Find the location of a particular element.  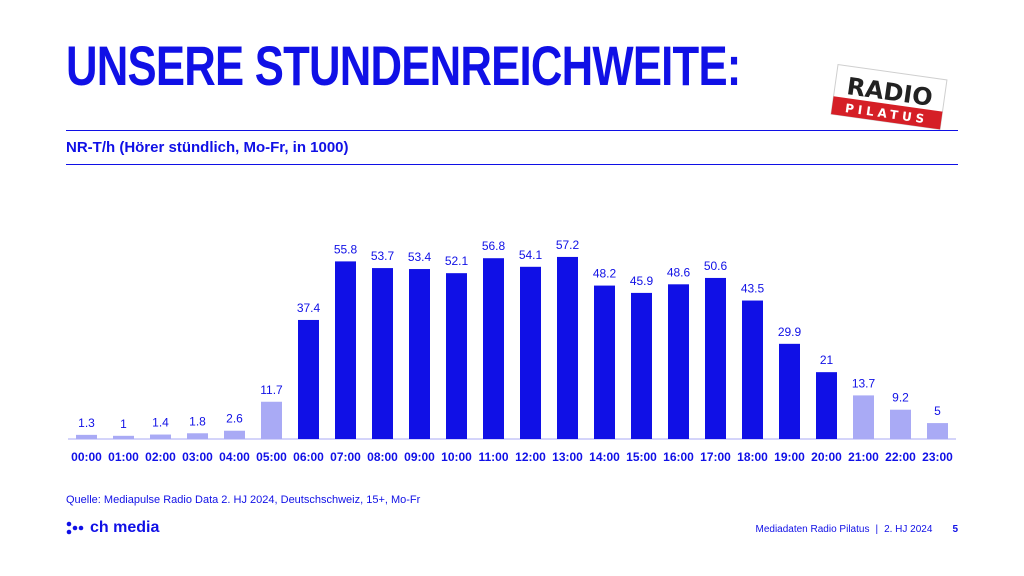

x-tick-label: 19:00 is located at coordinates (789, 457).